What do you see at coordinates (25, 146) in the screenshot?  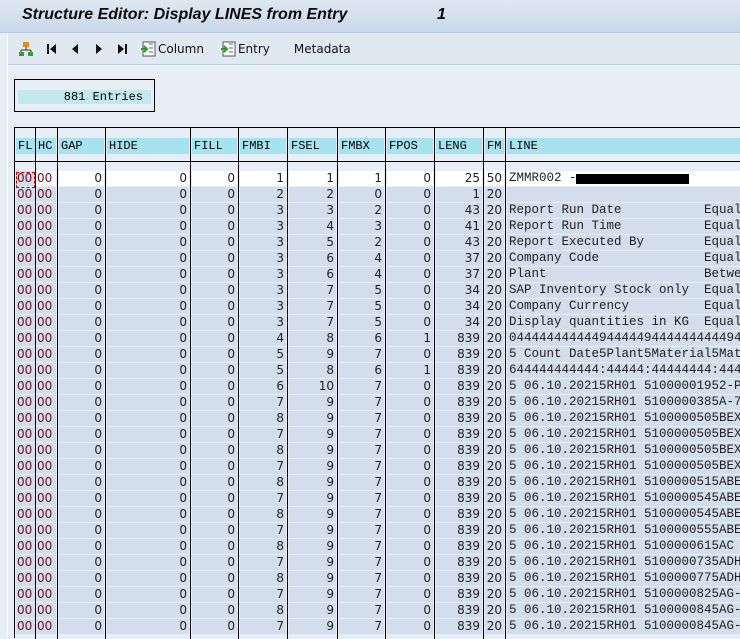 I see `column-header-fl: FL` at bounding box center [25, 146].